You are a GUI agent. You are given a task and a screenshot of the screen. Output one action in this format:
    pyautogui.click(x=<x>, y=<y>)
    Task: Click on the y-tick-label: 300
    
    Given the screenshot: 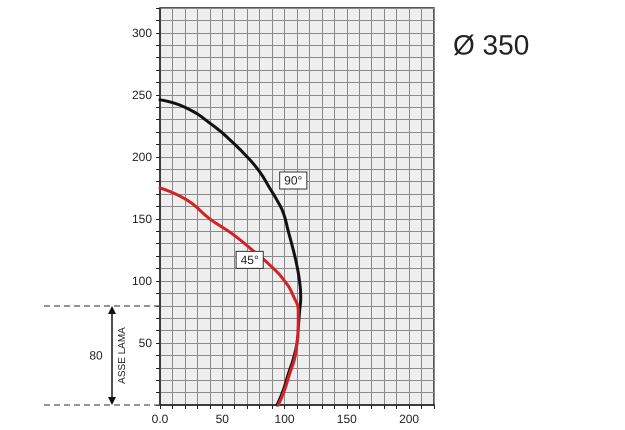 What is the action you would take?
    pyautogui.click(x=142, y=33)
    